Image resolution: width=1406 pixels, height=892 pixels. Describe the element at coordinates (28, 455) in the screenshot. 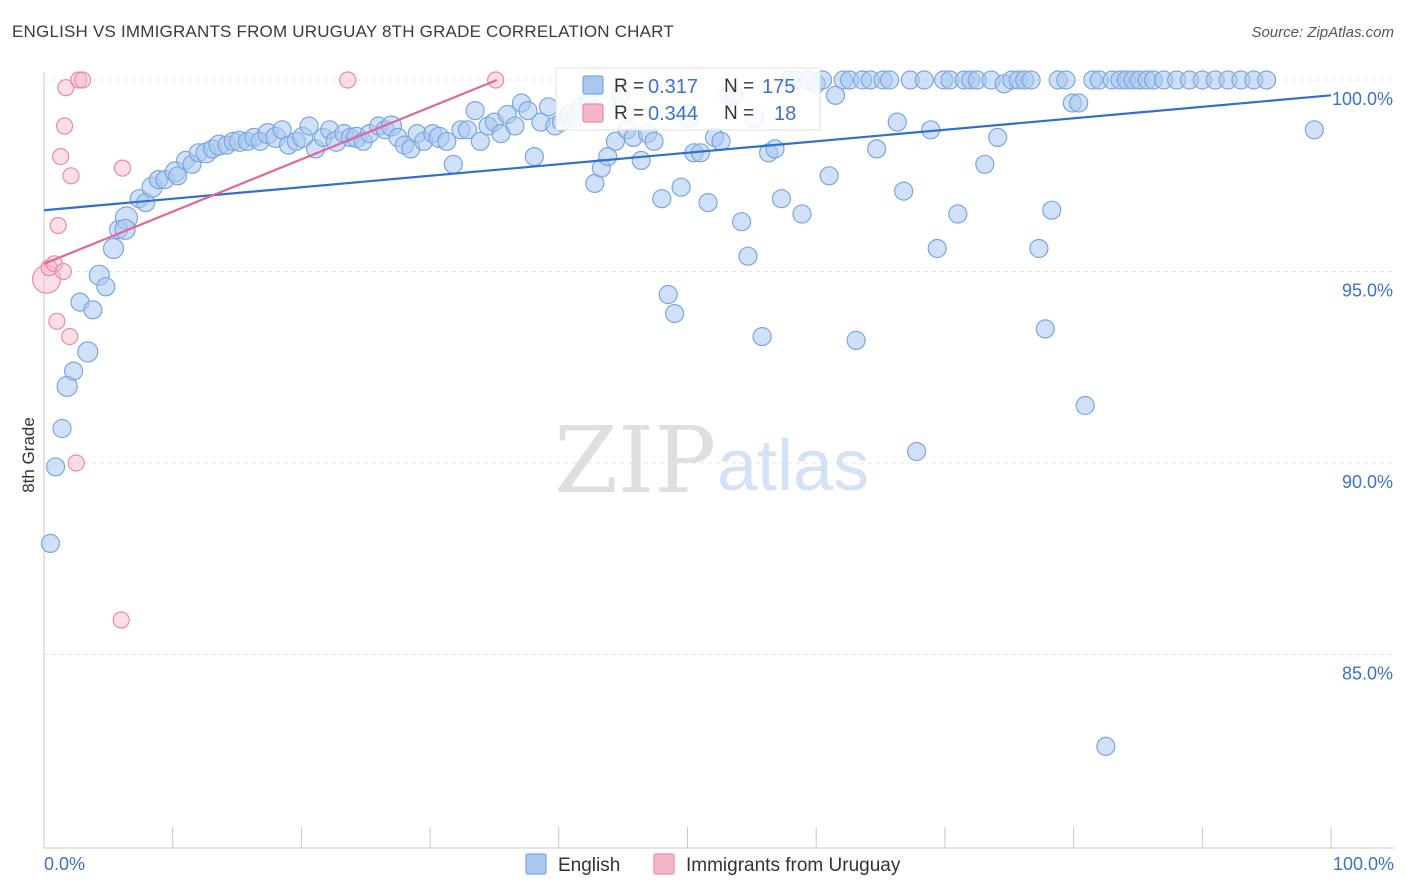

I see `y-axis-label: 8th Grade` at that location.